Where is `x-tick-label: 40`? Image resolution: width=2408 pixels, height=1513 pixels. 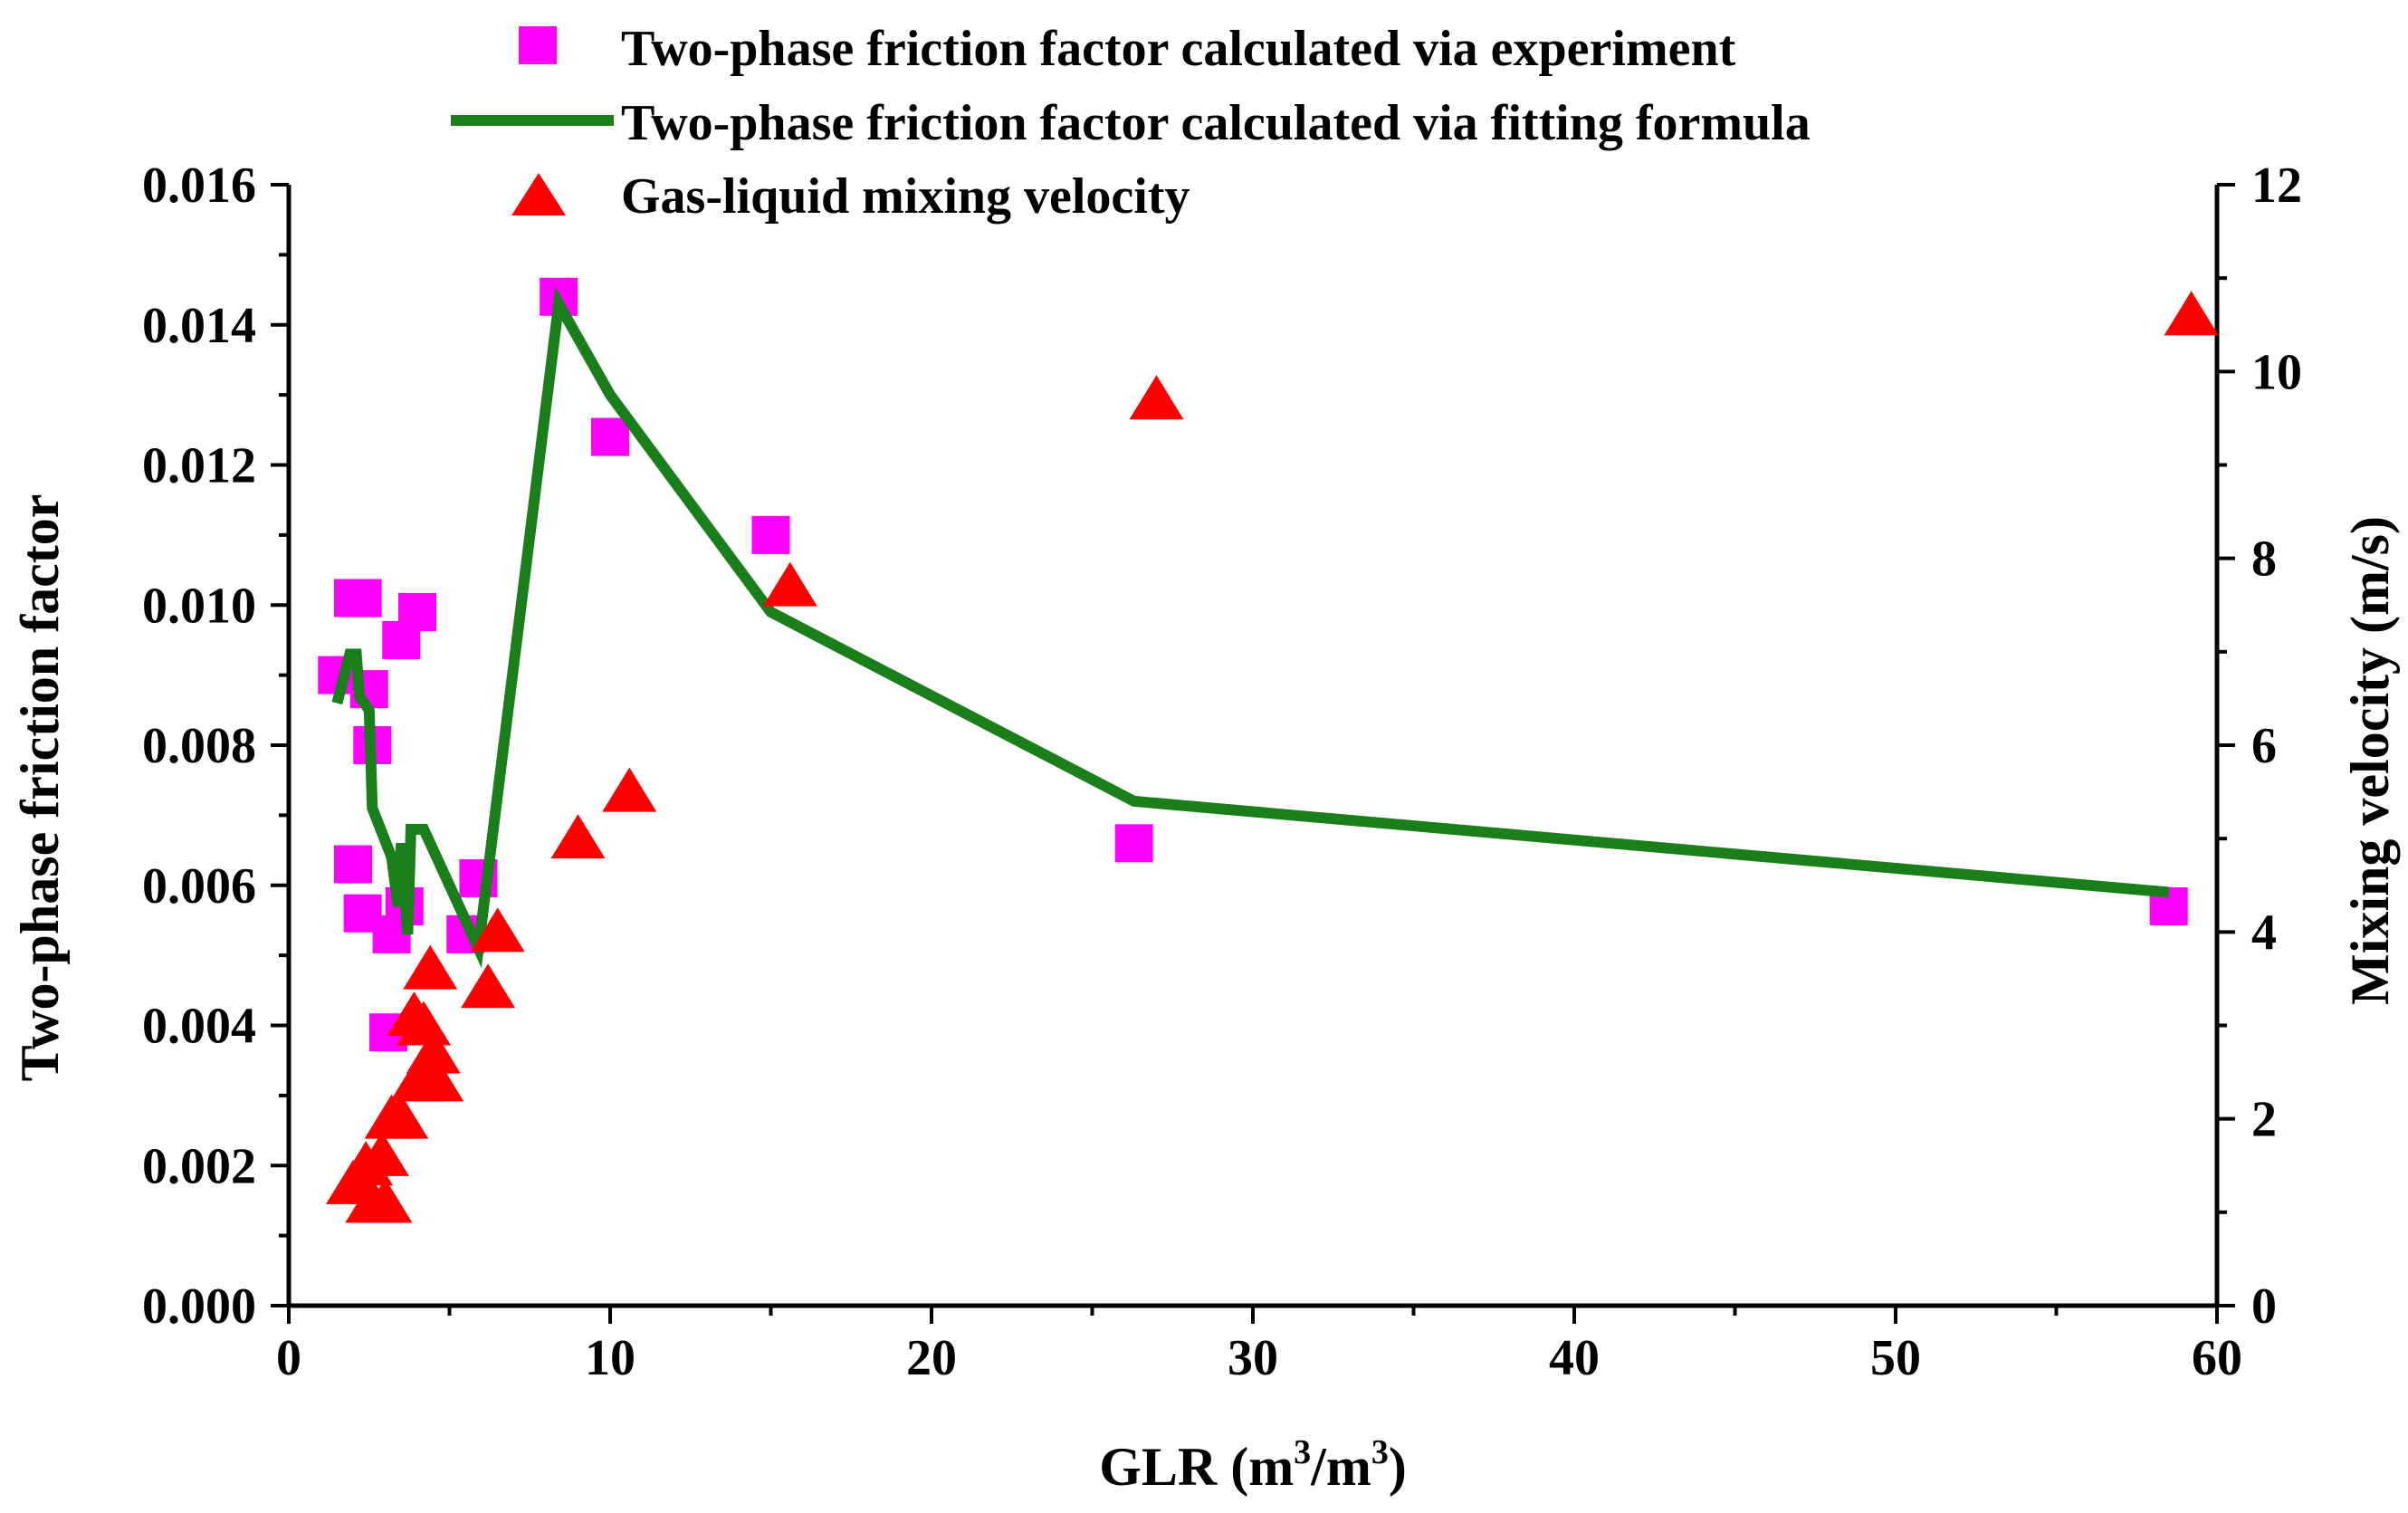 x-tick-label: 40 is located at coordinates (1574, 1358).